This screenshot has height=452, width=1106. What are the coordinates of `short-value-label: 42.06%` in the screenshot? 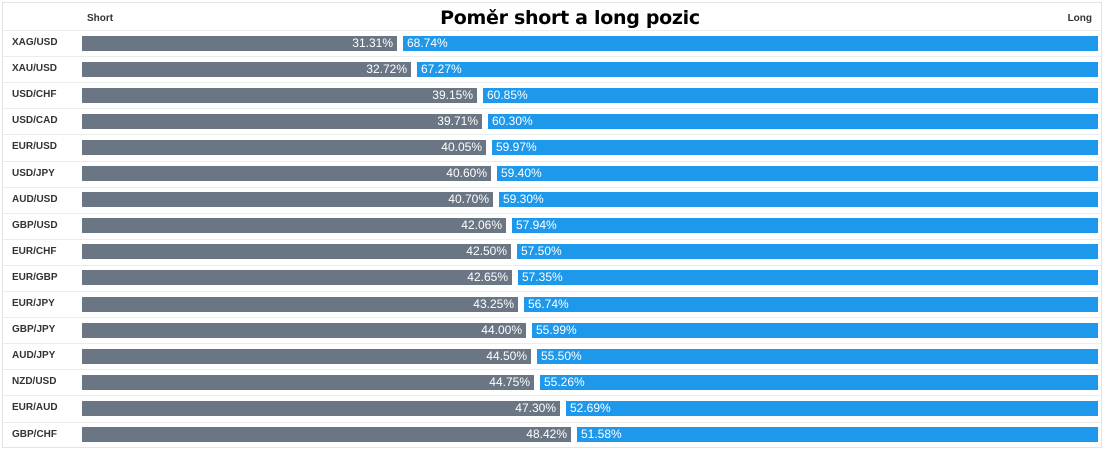 It's located at (481, 225).